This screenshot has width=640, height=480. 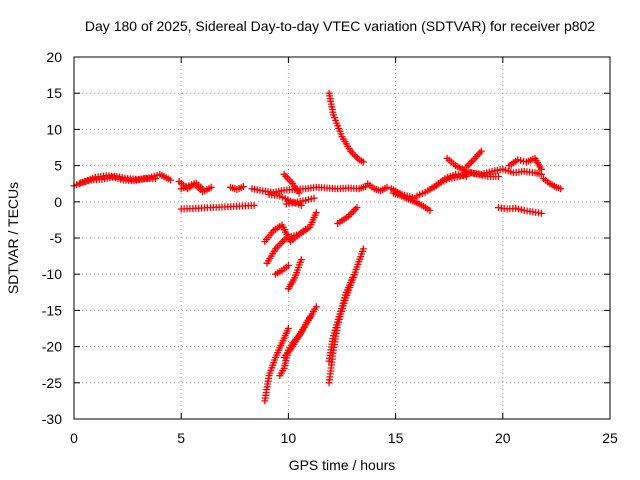 I want to click on x-tick-label: 5, so click(x=181, y=438).